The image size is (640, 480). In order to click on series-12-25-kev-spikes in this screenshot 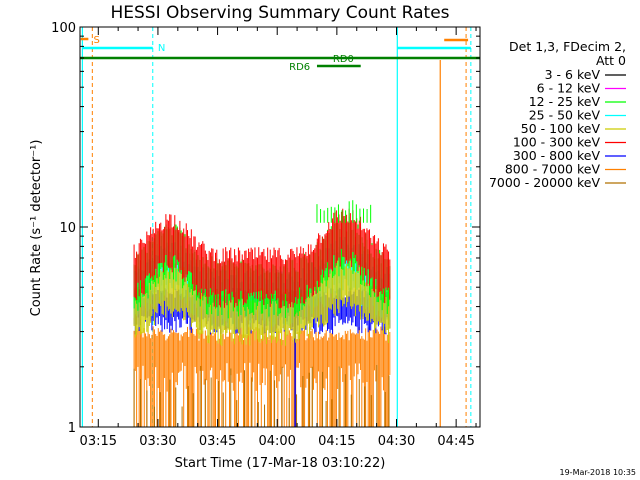, I will do `click(344, 211)`.